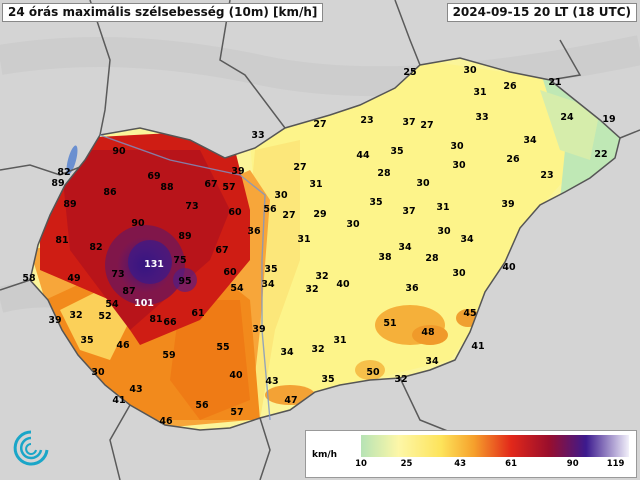 Image resolution: width=640 pixels, height=480 pixels. What do you see at coordinates (198, 313) in the screenshot?
I see `station-value: 61` at bounding box center [198, 313].